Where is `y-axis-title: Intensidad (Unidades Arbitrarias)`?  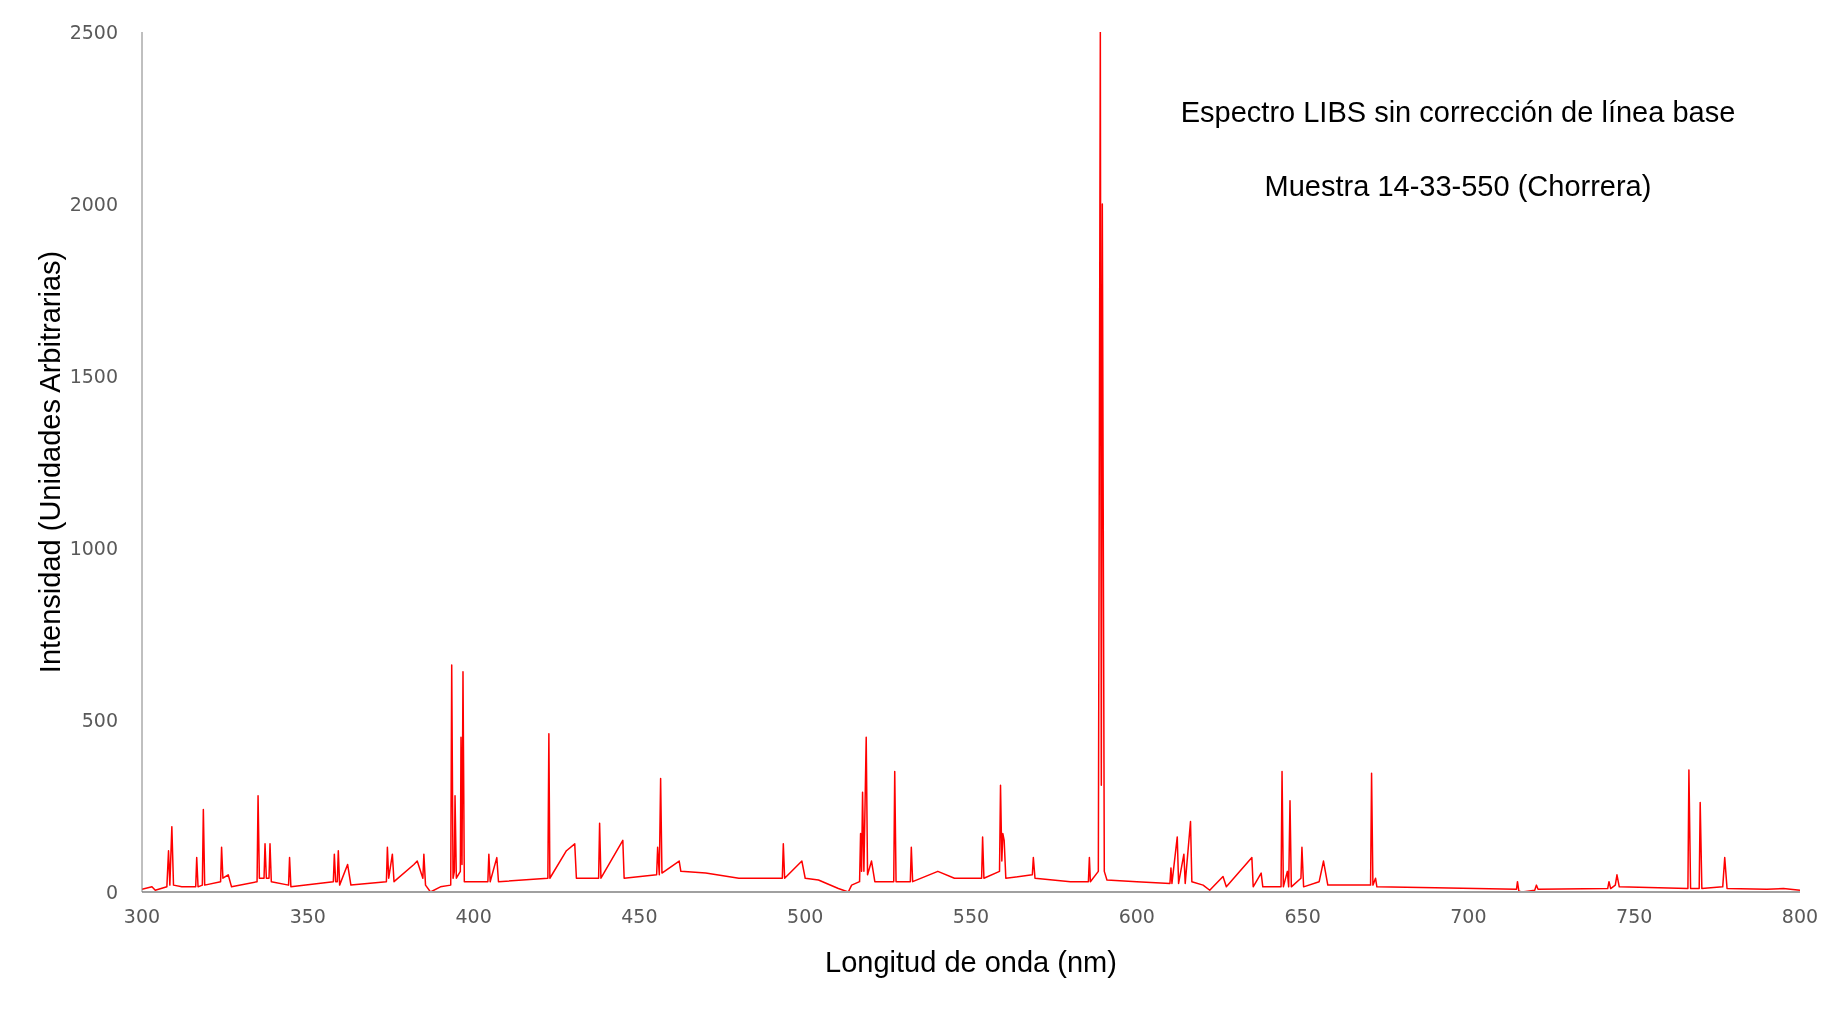
y-axis-title: Intensidad (Unidades Arbitrarias) is located at coordinates (50, 462).